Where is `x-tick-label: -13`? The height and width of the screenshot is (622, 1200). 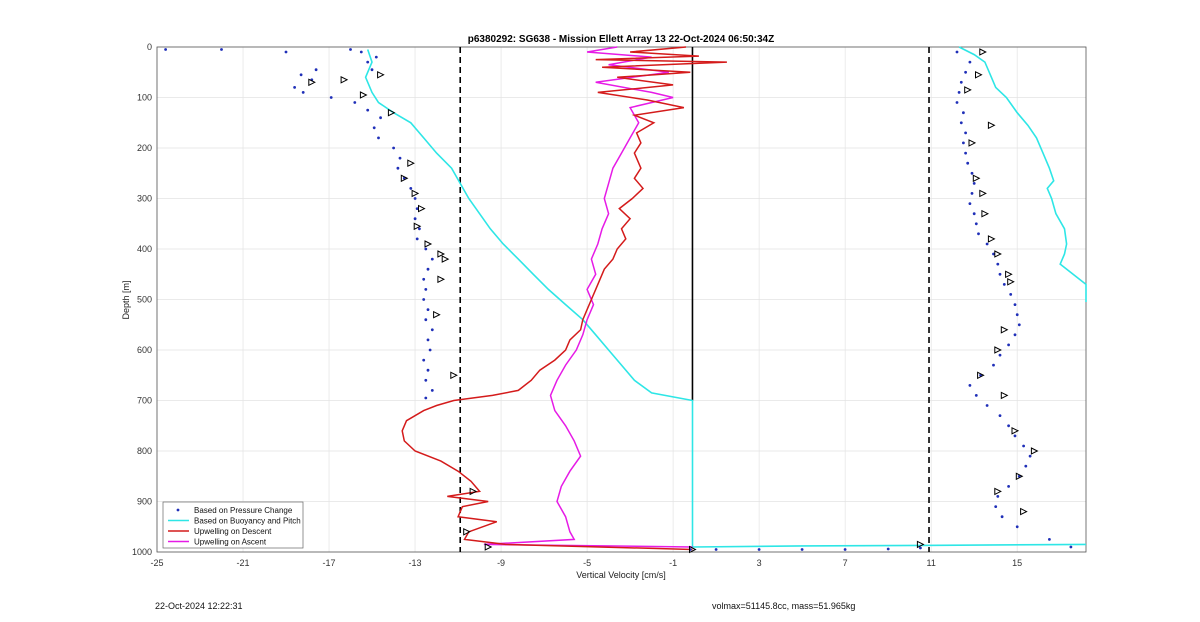
x-tick-label: -13 is located at coordinates (415, 563).